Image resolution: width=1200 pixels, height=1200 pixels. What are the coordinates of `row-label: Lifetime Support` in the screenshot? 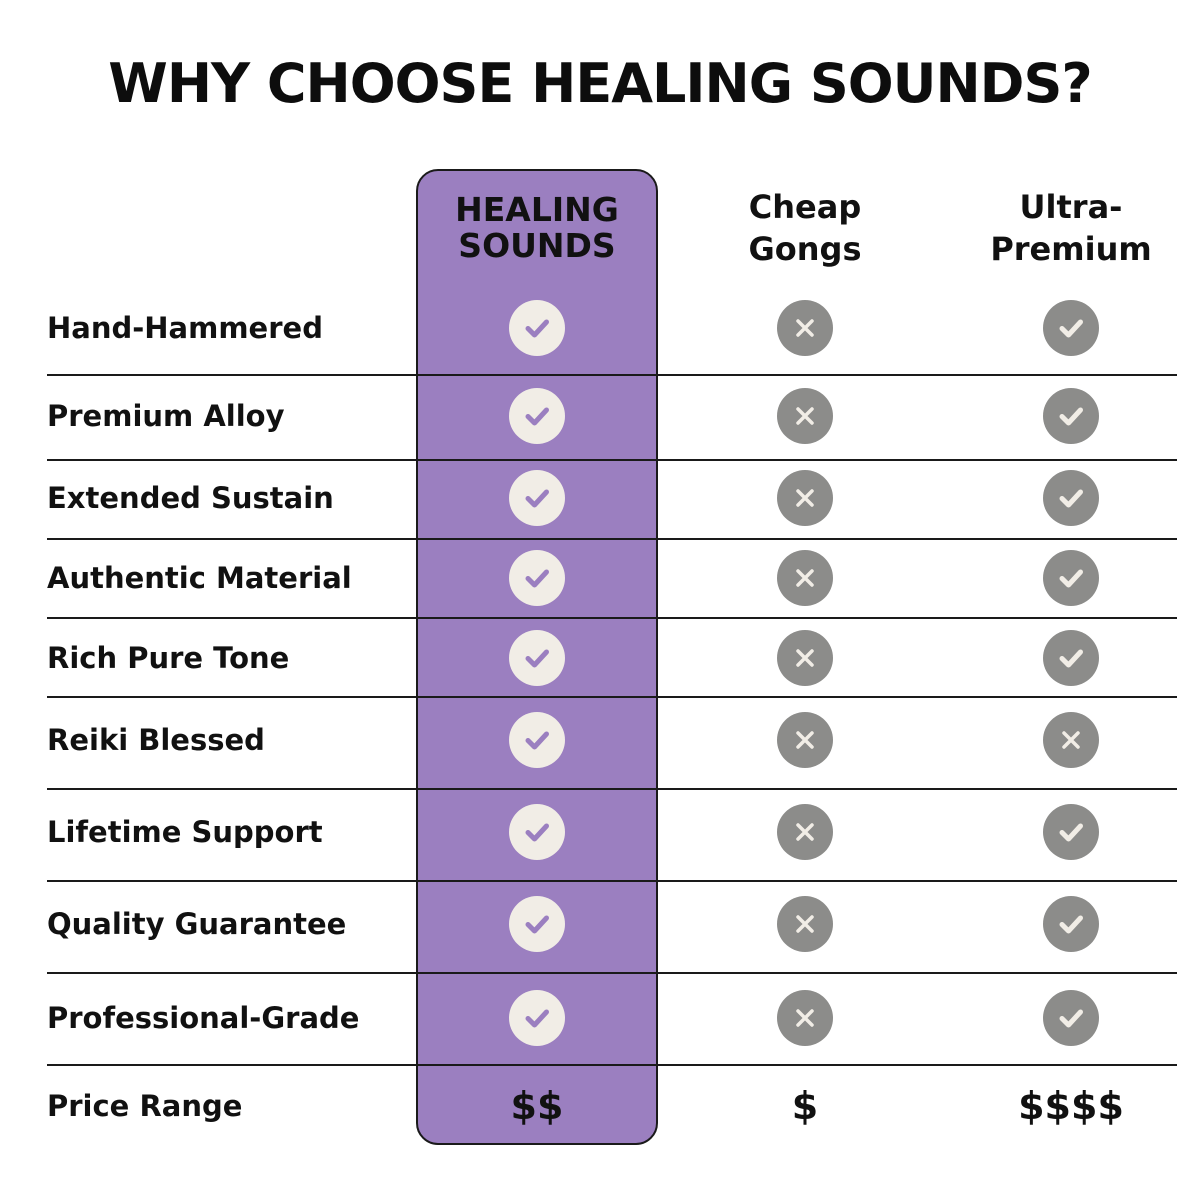 It's located at (185, 832).